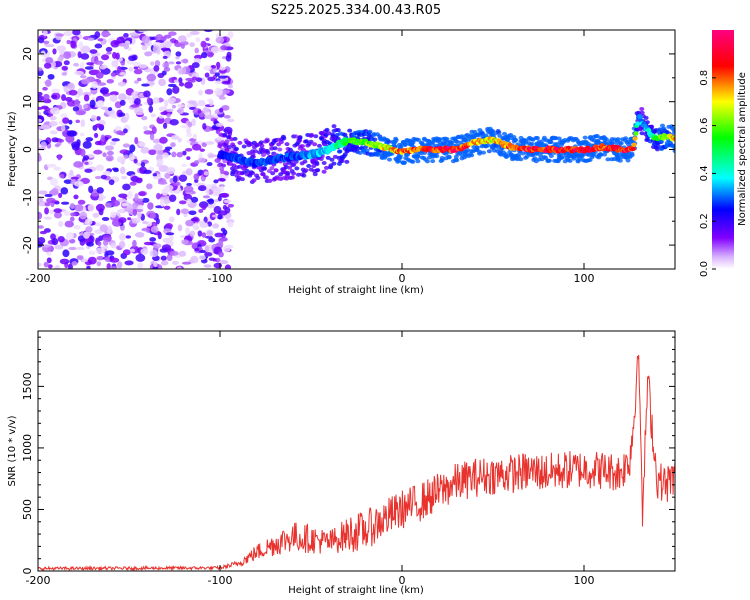  Describe the element at coordinates (27, 448) in the screenshot. I see `y-tick-label: 1000` at that location.